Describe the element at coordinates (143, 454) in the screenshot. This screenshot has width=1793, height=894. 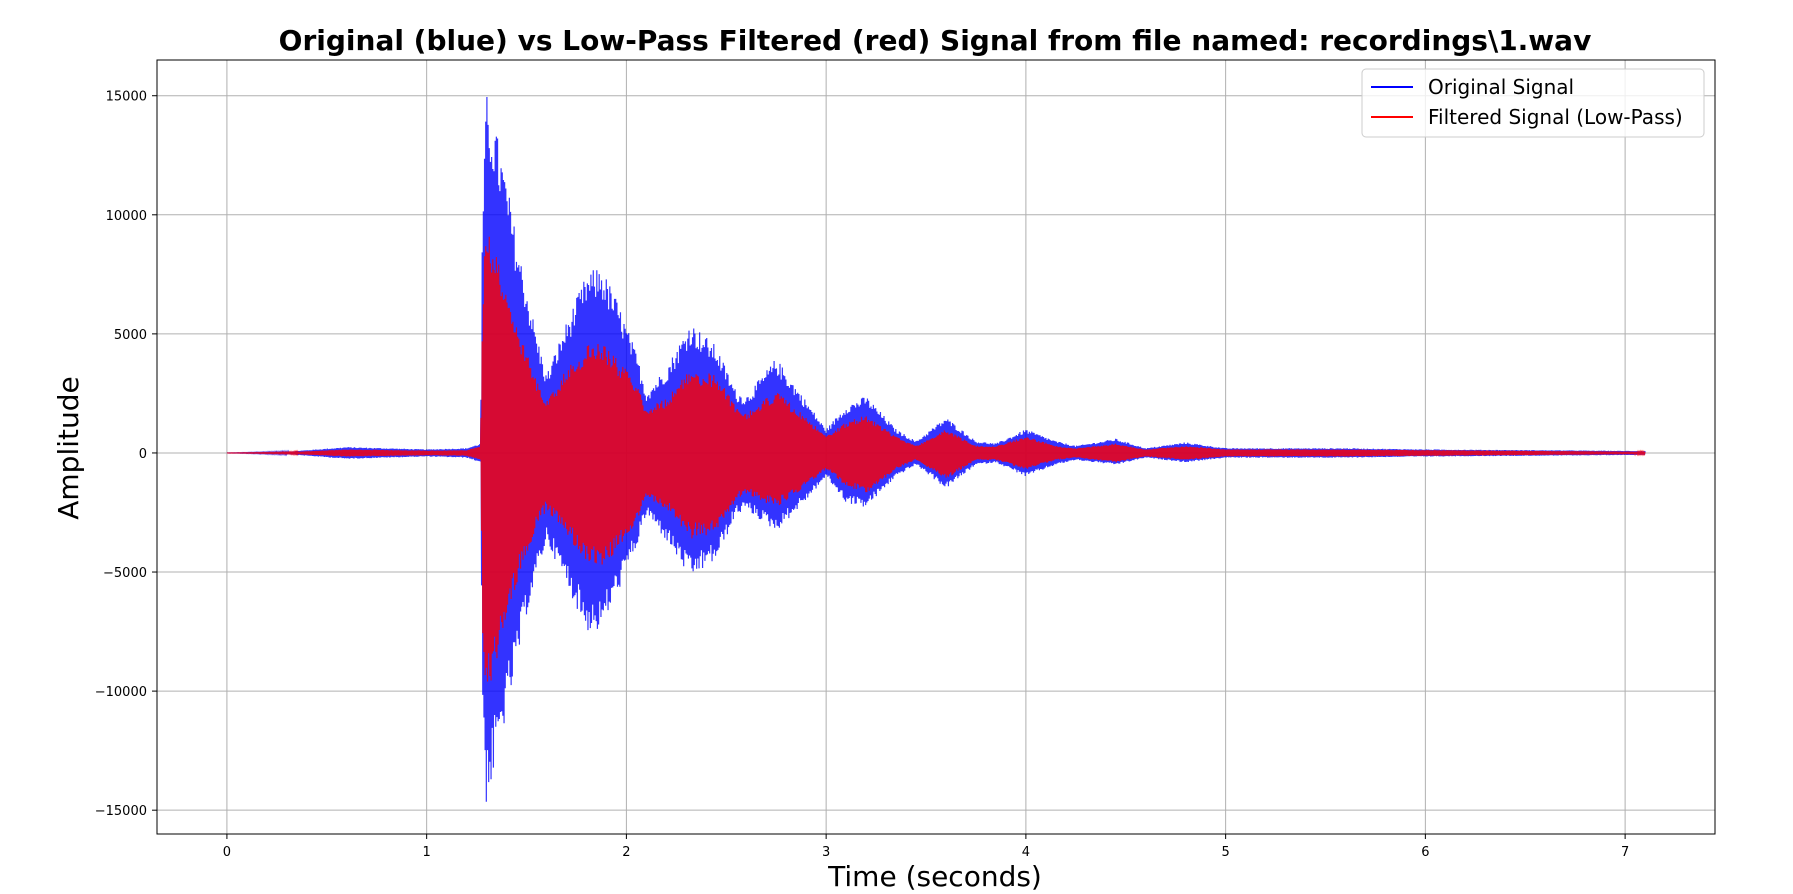
I see `y-tick-label: 0` at that location.